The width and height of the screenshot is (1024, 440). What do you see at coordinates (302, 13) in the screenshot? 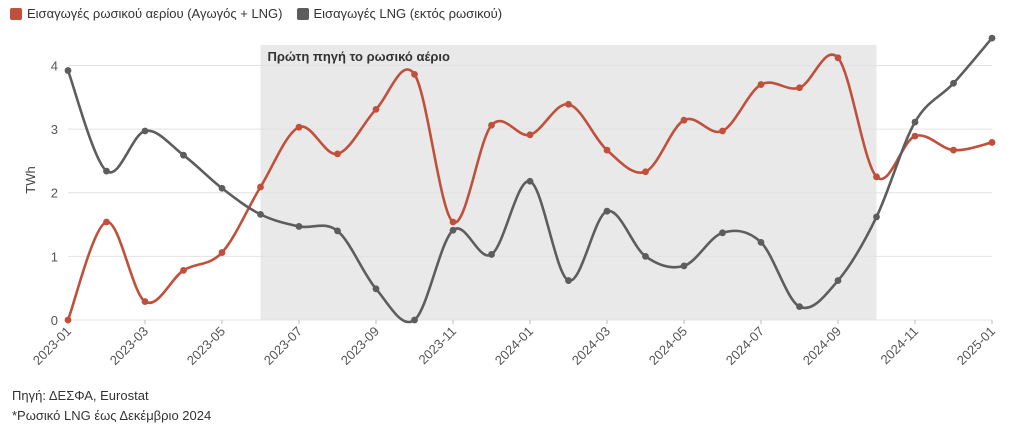
I see `legend-swatch-lng` at bounding box center [302, 13].